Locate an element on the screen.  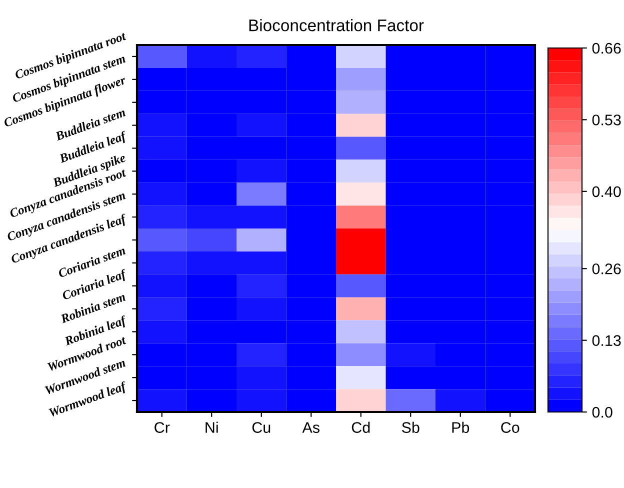
x-tick-label: As is located at coordinates (311, 427).